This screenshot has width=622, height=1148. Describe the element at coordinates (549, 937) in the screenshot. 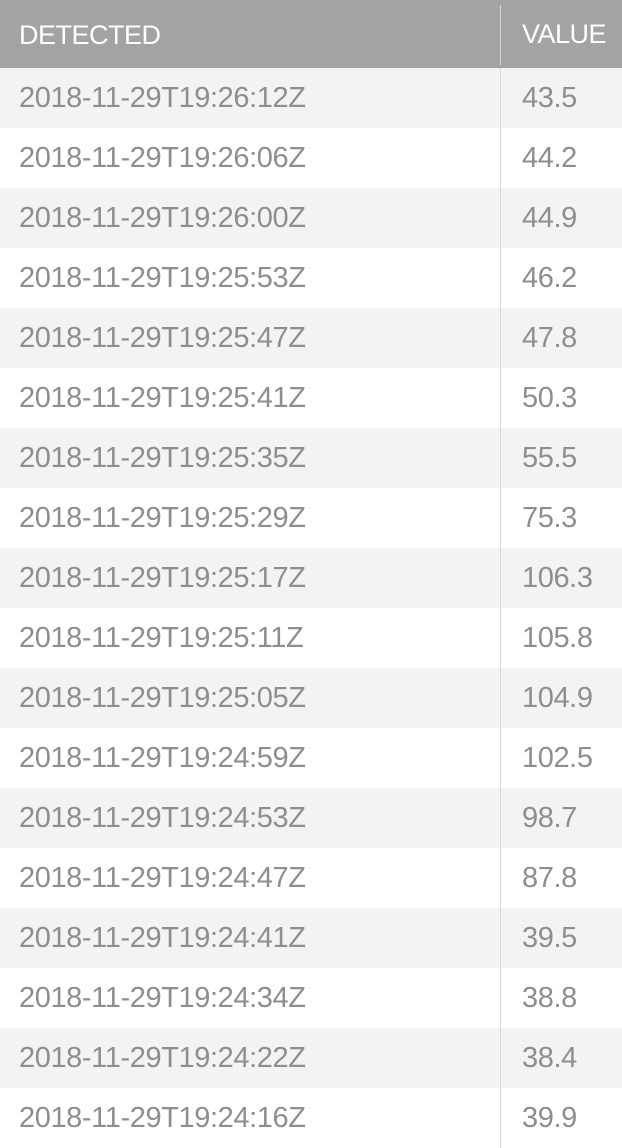

I see `cell-value: 39.5` at that location.